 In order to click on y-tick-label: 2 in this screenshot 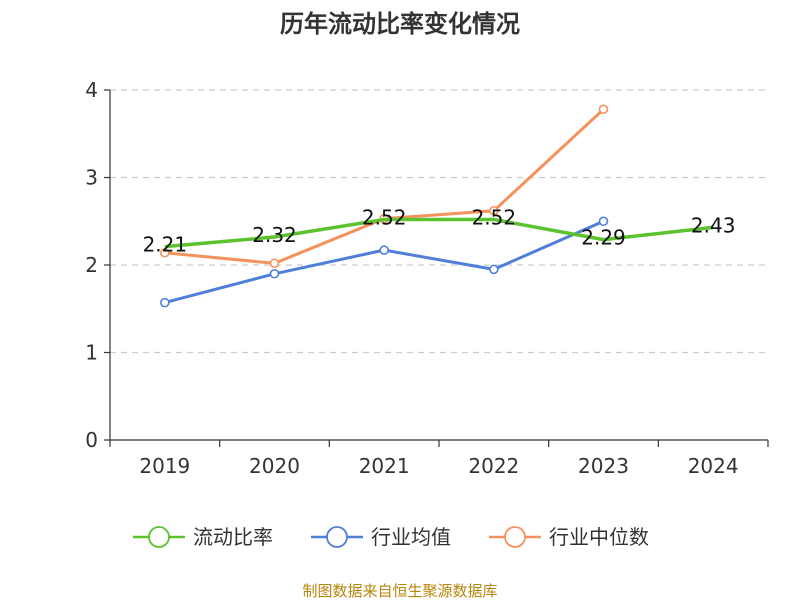, I will do `click(91, 265)`.